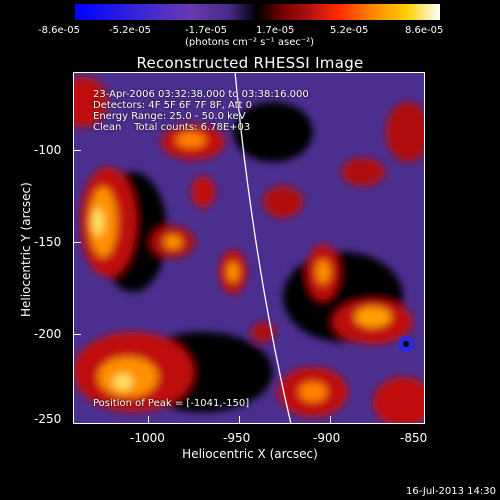  What do you see at coordinates (327, 438) in the screenshot?
I see `x-tick-label: -900` at bounding box center [327, 438].